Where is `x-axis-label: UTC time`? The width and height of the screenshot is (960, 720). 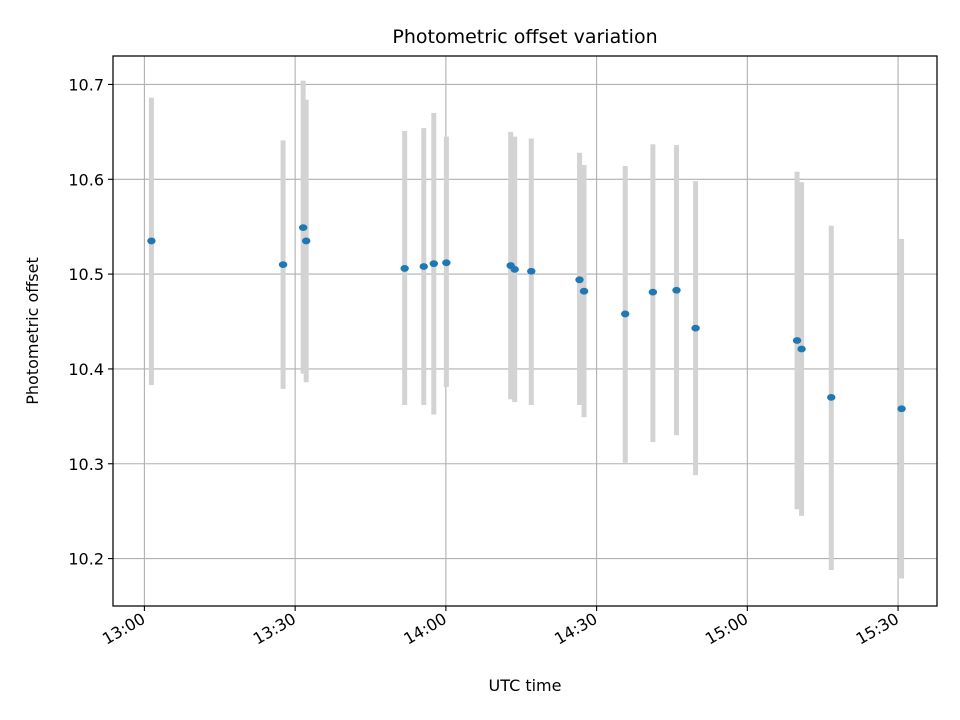
x-axis-label: UTC time is located at coordinates (525, 685).